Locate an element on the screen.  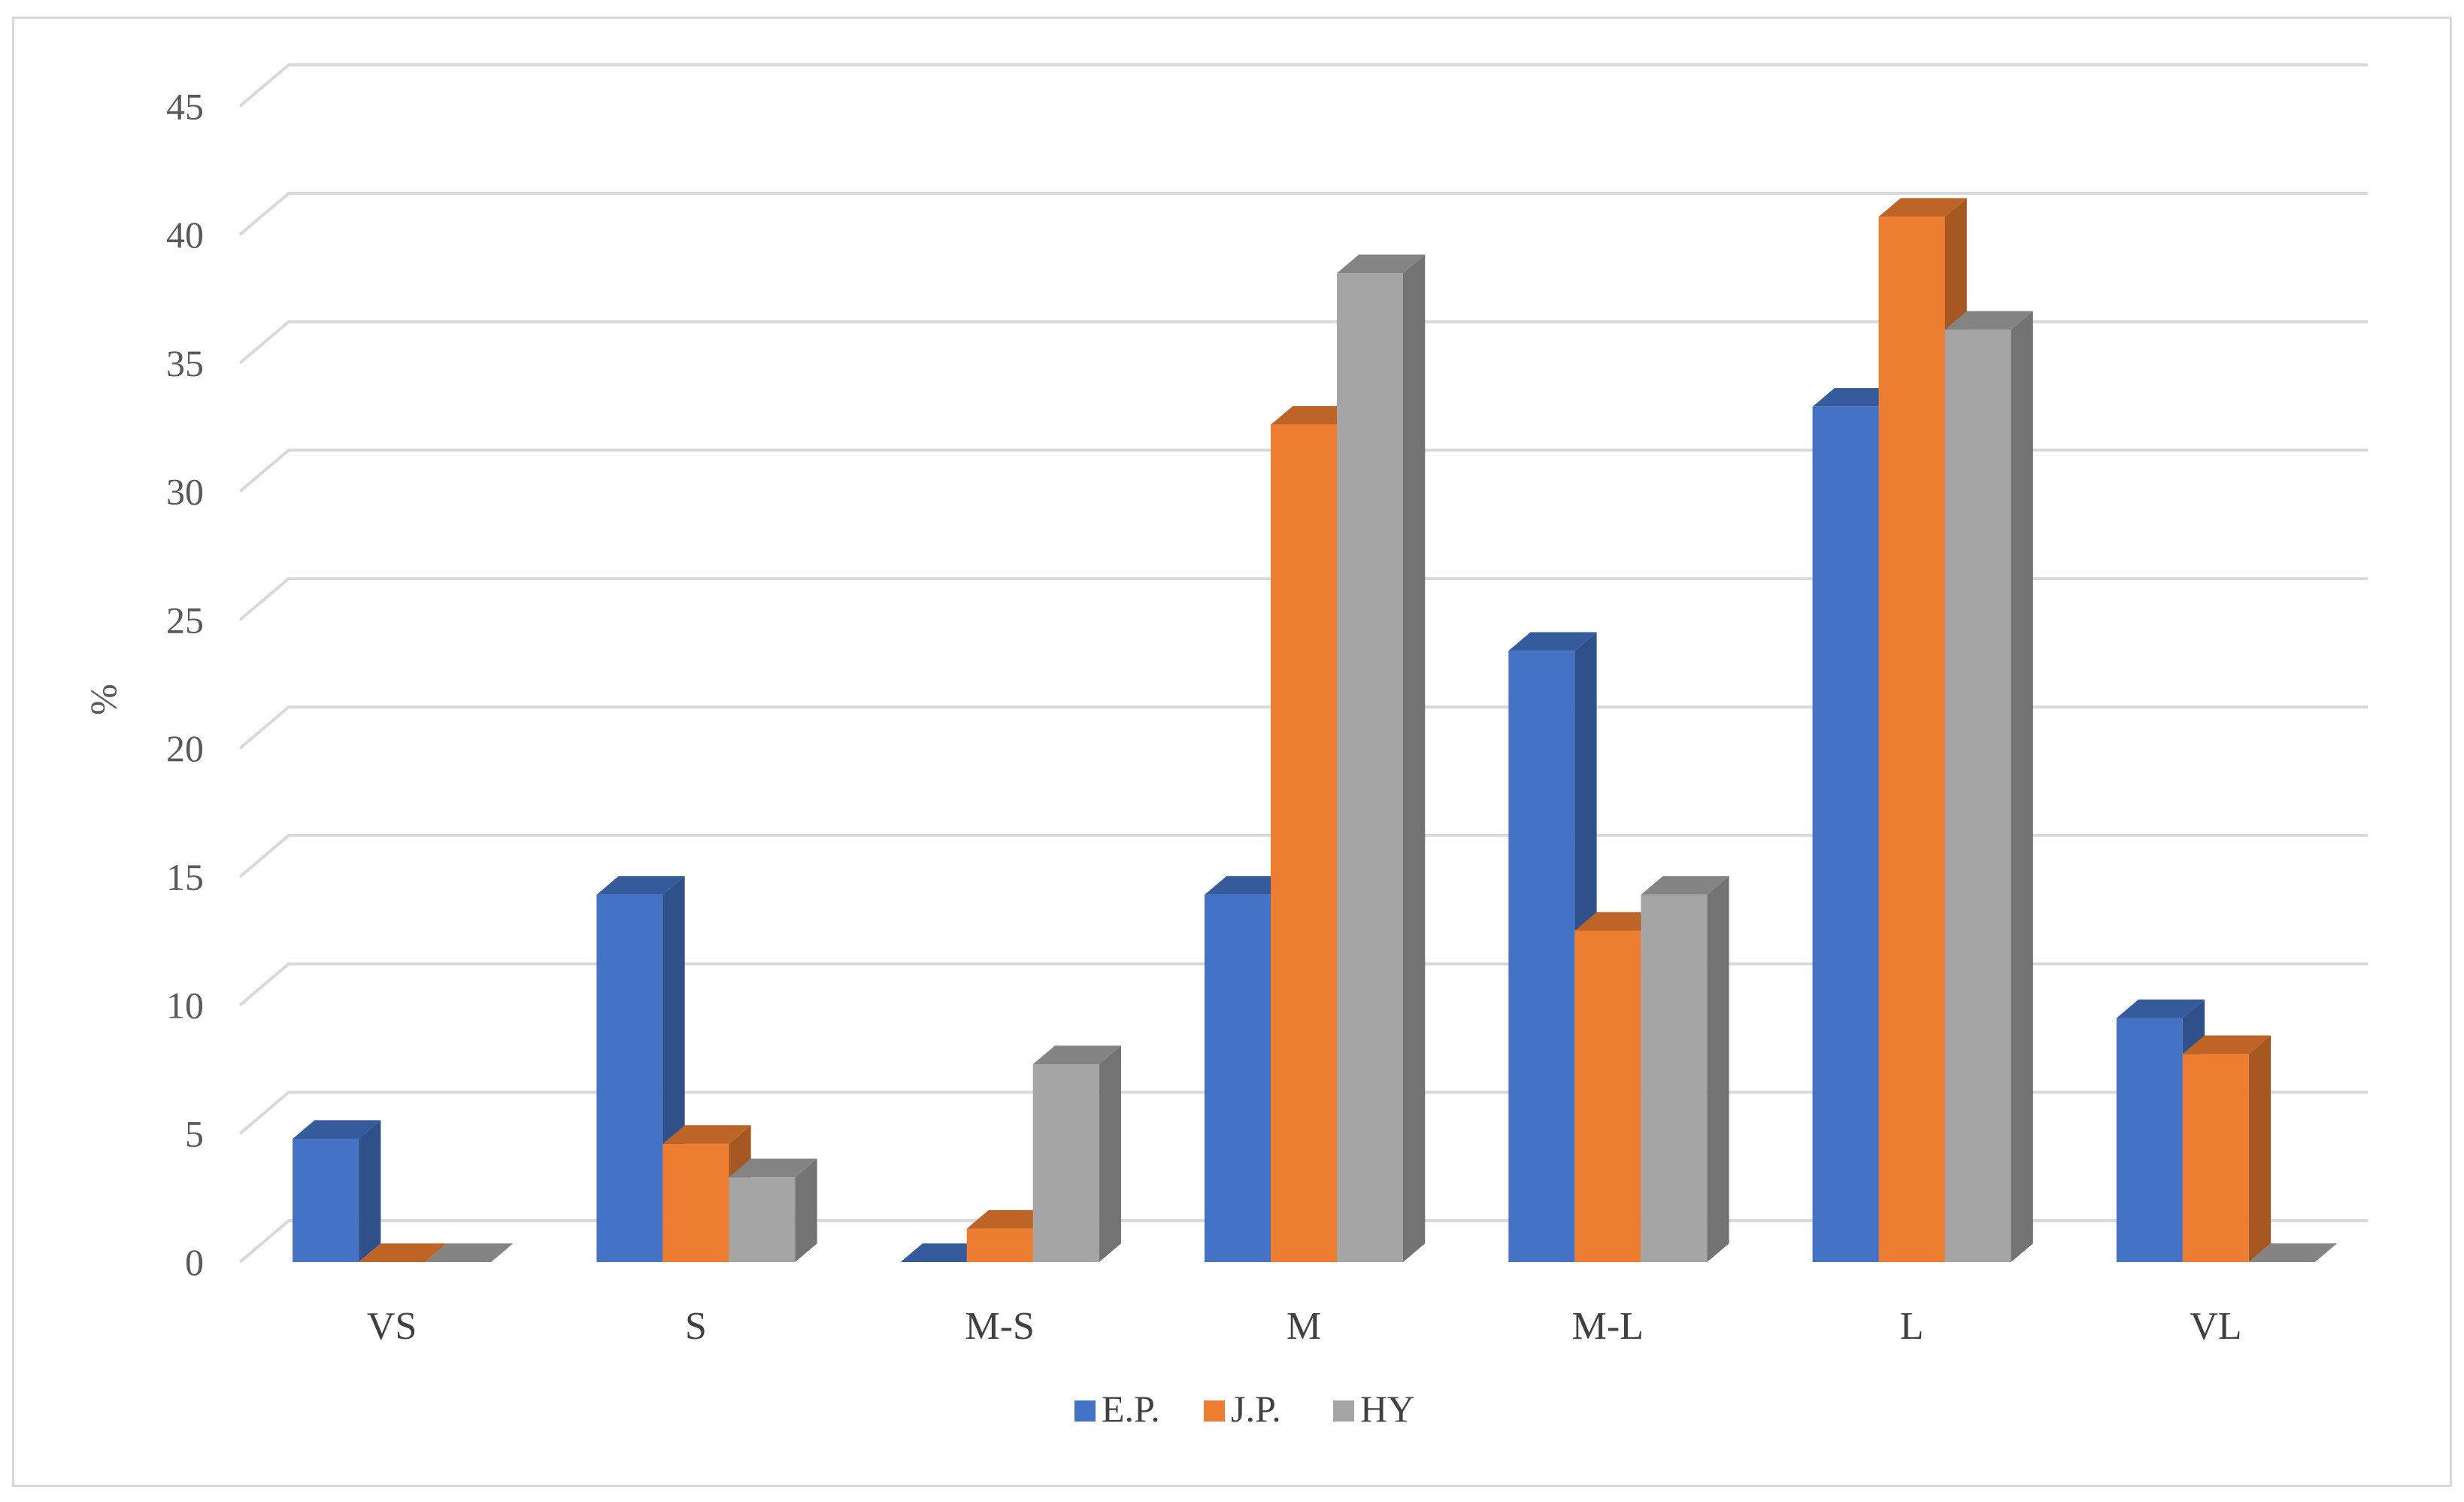
bar-hy-m-s is located at coordinates (1076, 1153).